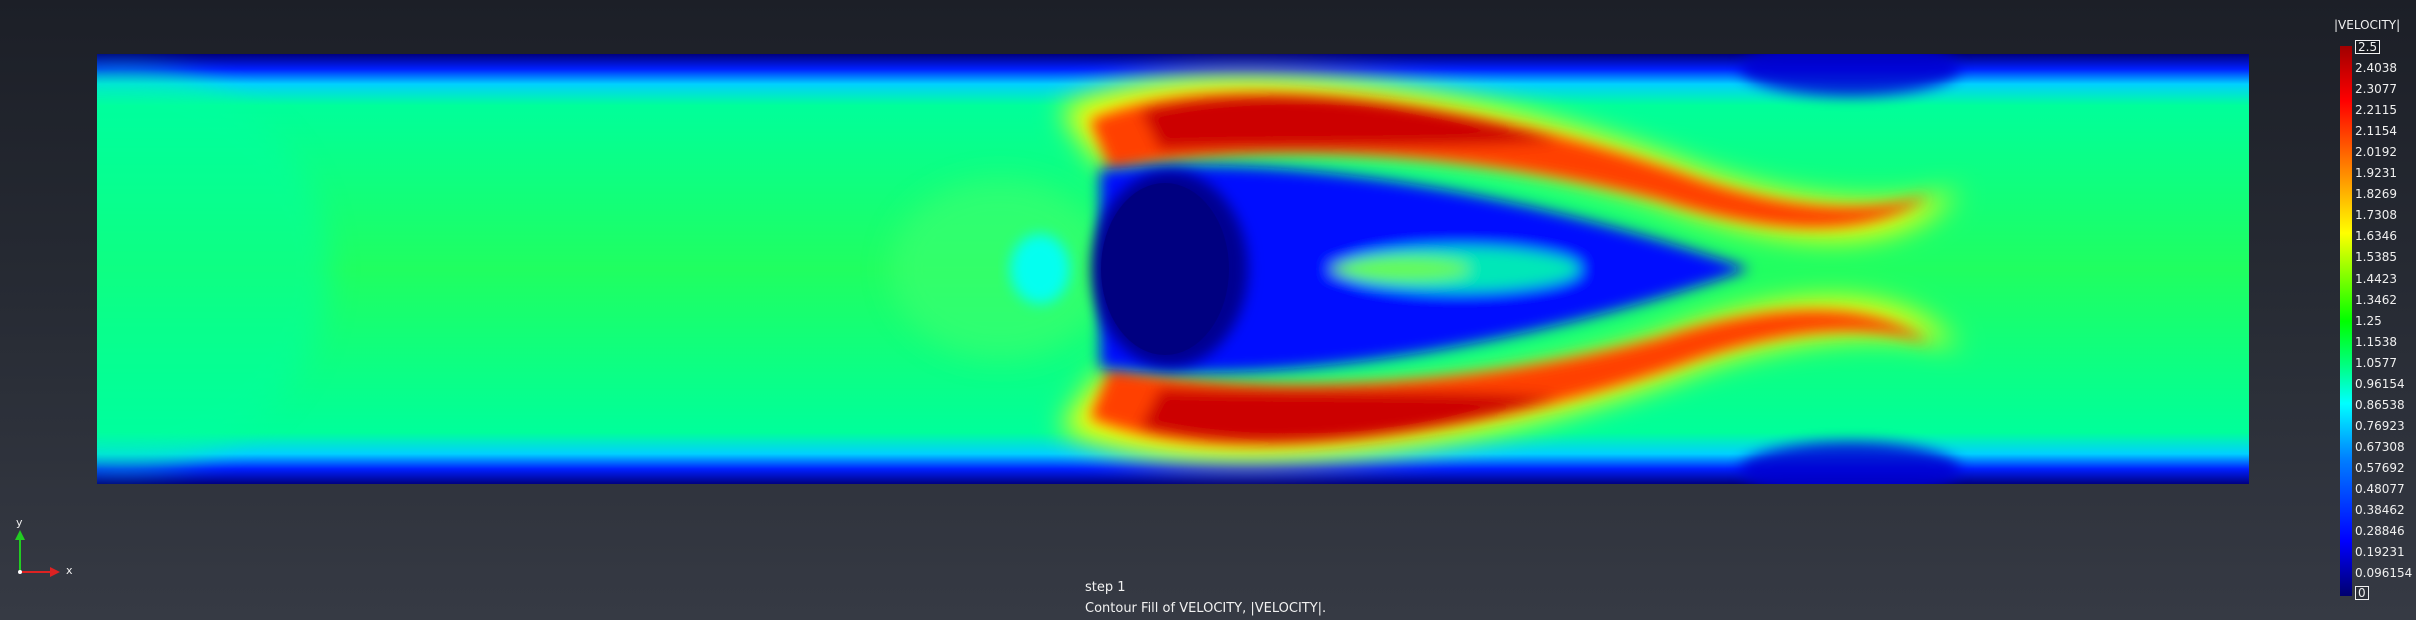  Describe the element at coordinates (2380, 552) in the screenshot. I see `legend-tick-label: 0.19231` at that location.